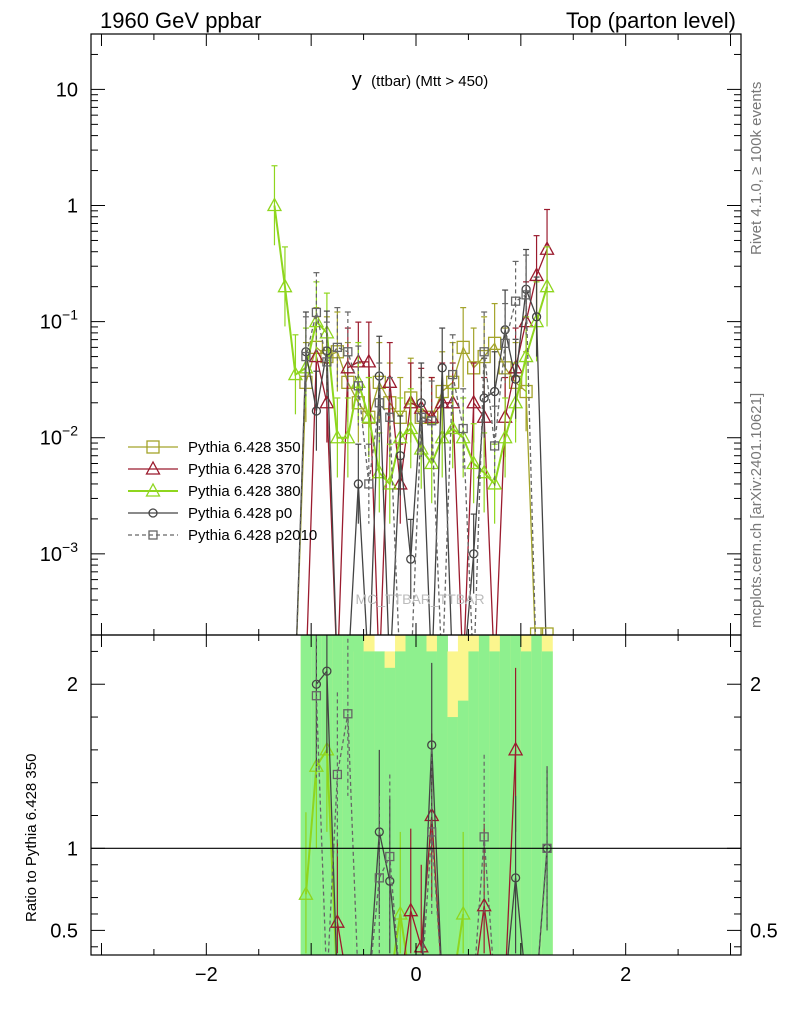 This screenshot has height=1024, width=786. I want to click on ratio-y-tick-label-left: 0.5, so click(64, 931).